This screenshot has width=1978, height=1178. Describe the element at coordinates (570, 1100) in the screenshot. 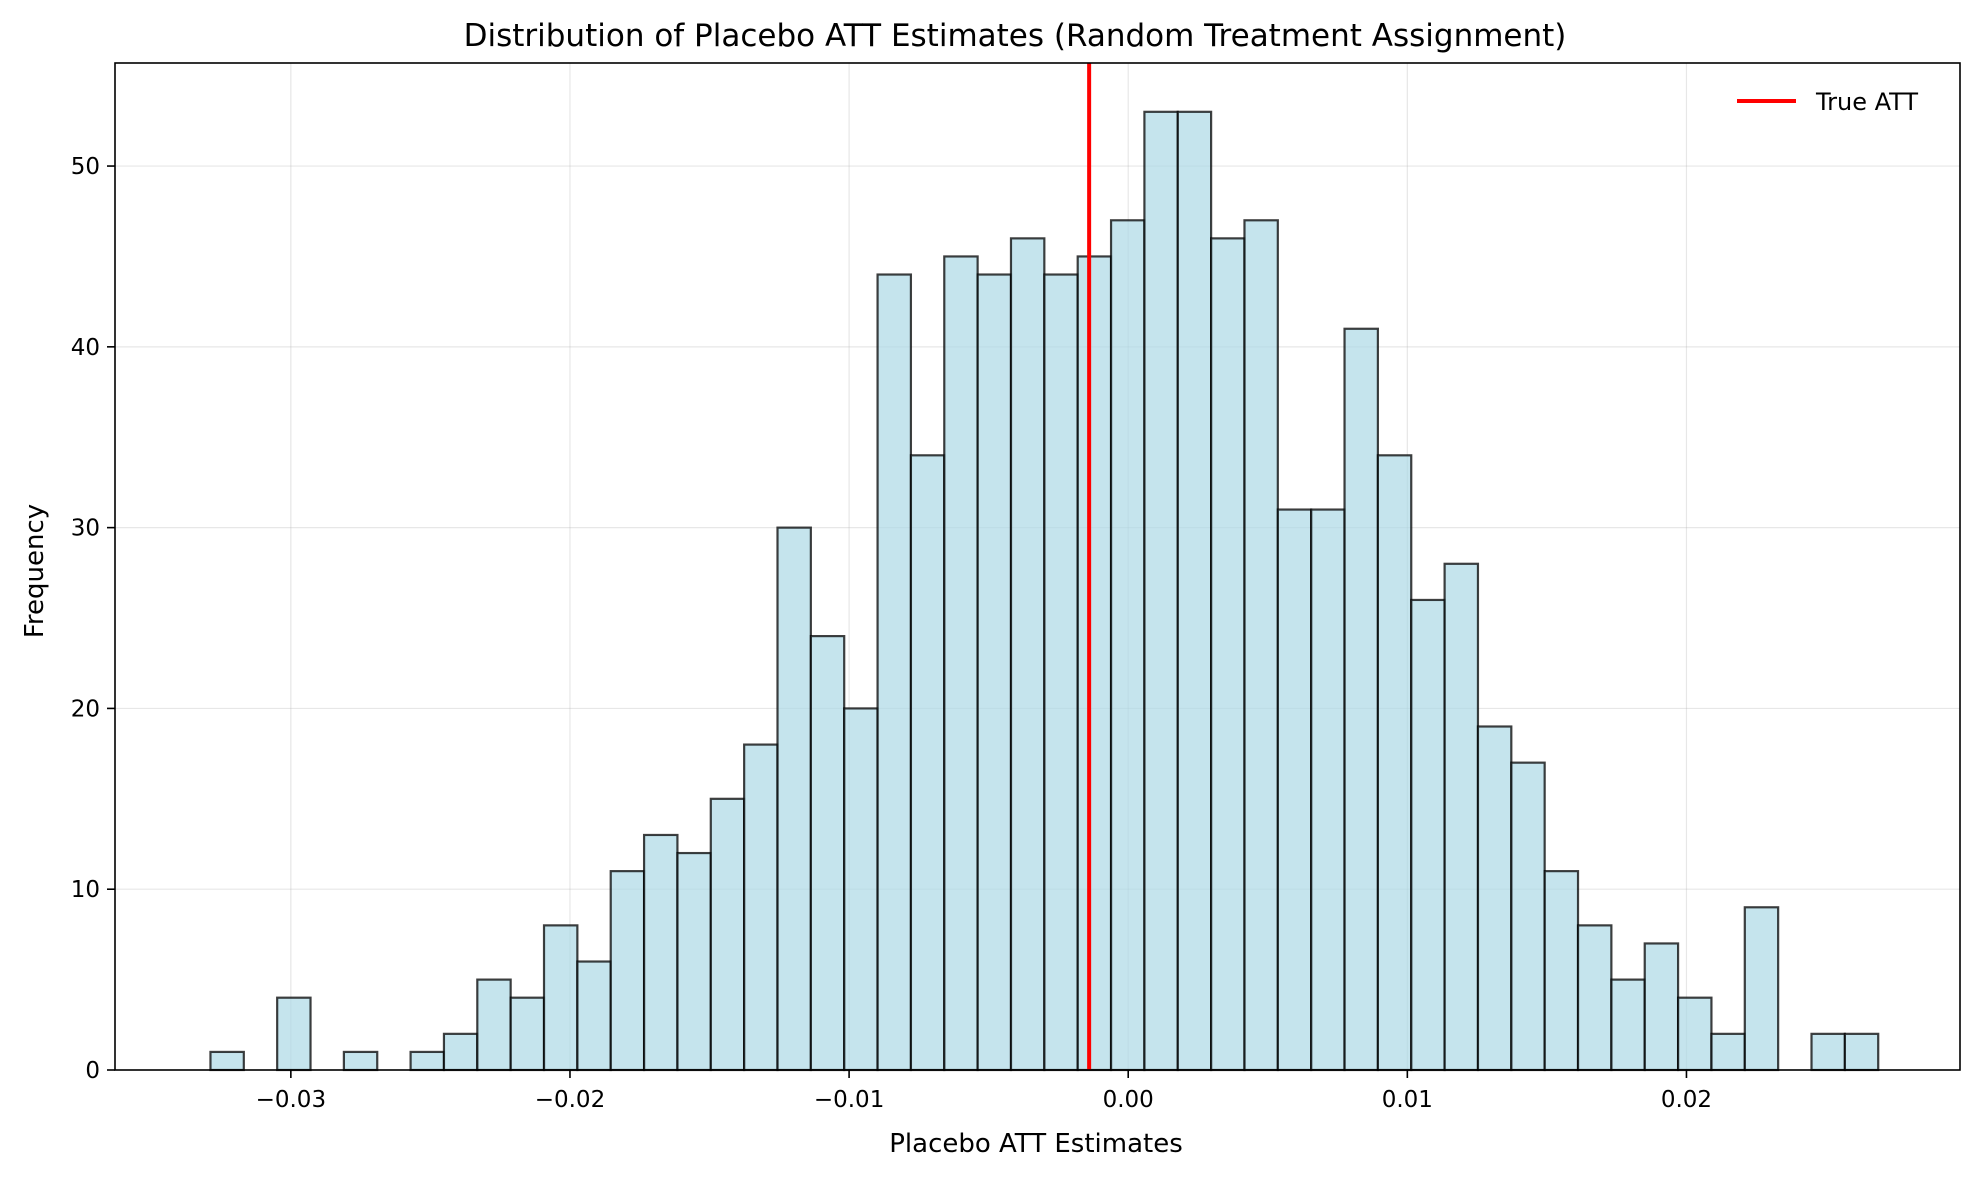

I see `x-tick-label: −0.02` at that location.